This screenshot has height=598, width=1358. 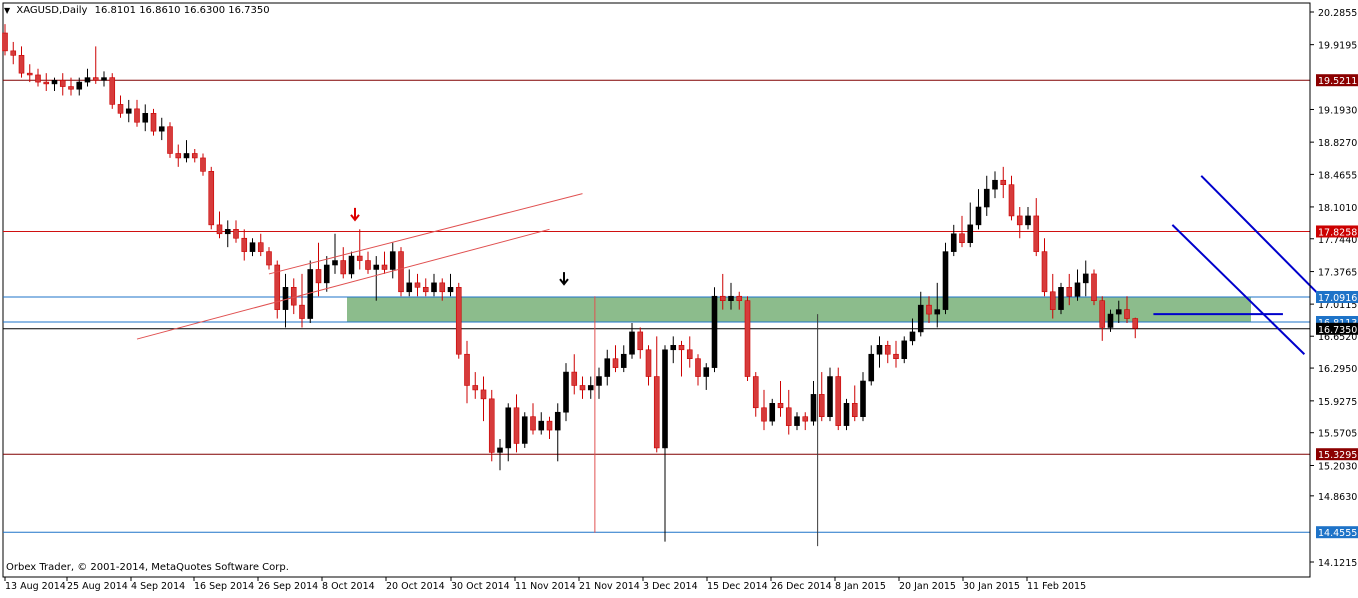 What do you see at coordinates (545, 586) in the screenshot?
I see `x-tick-label: 11 Nov 2014` at bounding box center [545, 586].